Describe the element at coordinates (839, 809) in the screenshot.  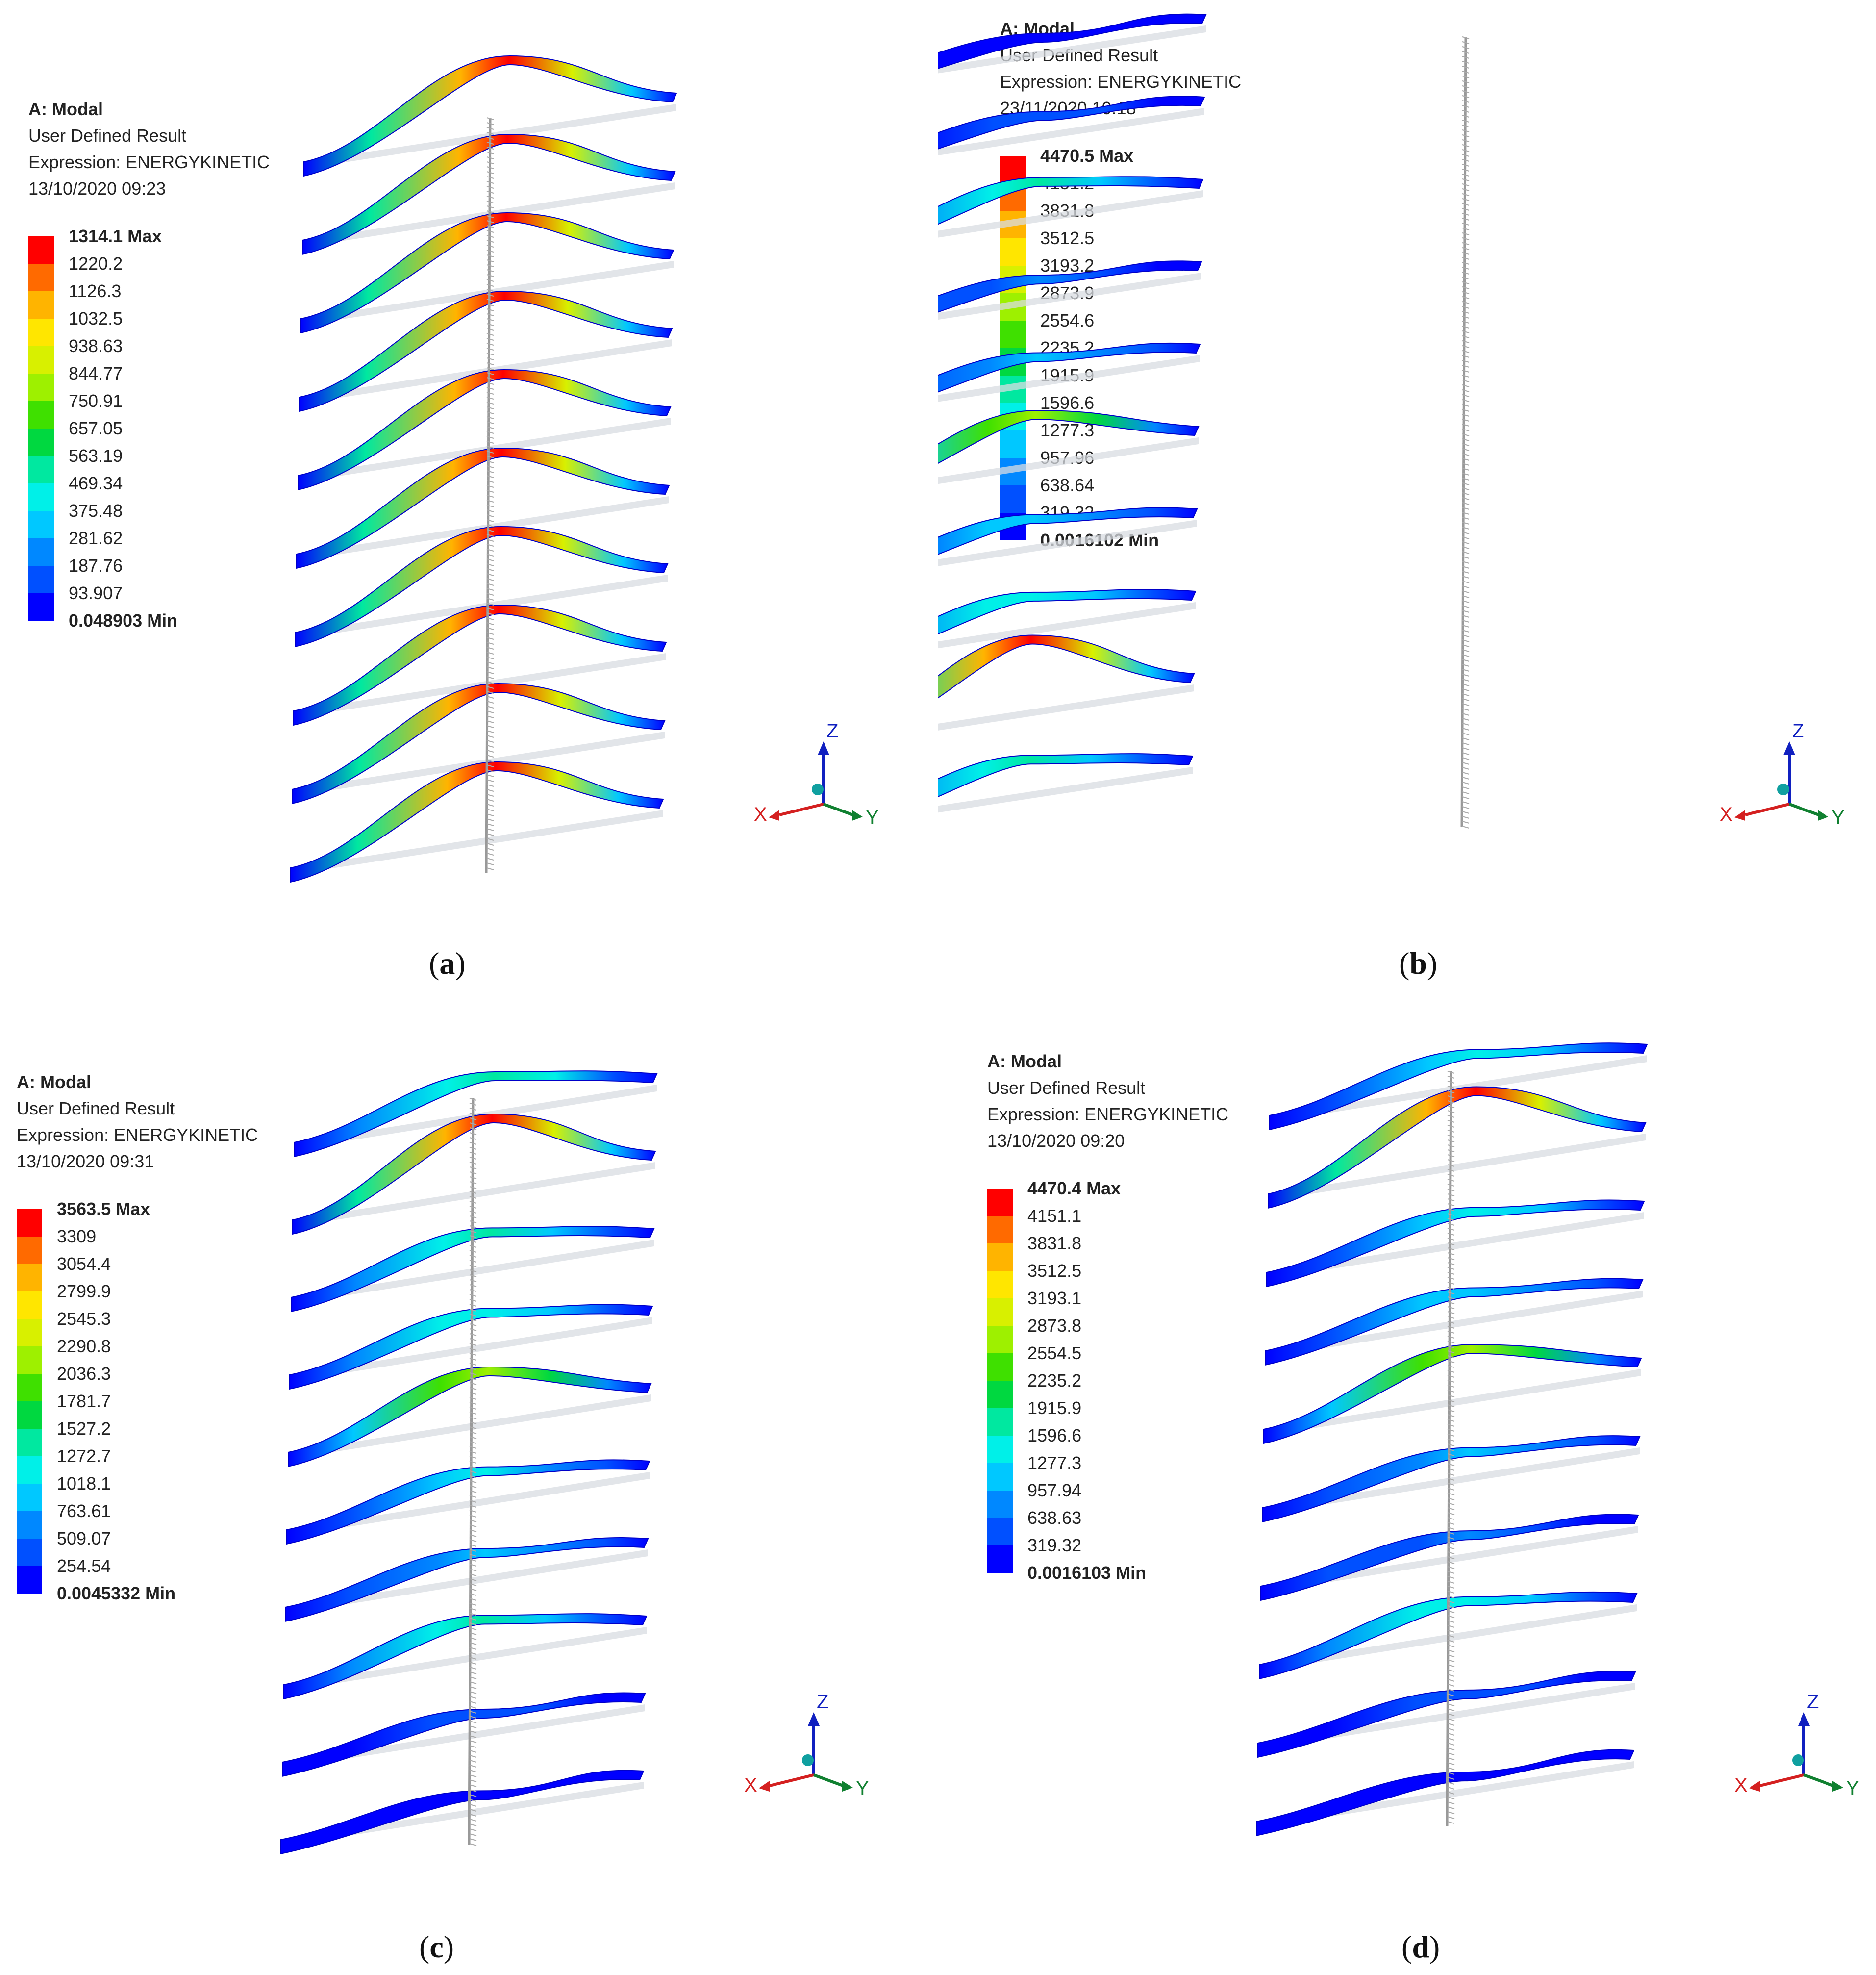
I see `y-axis-line` at that location.